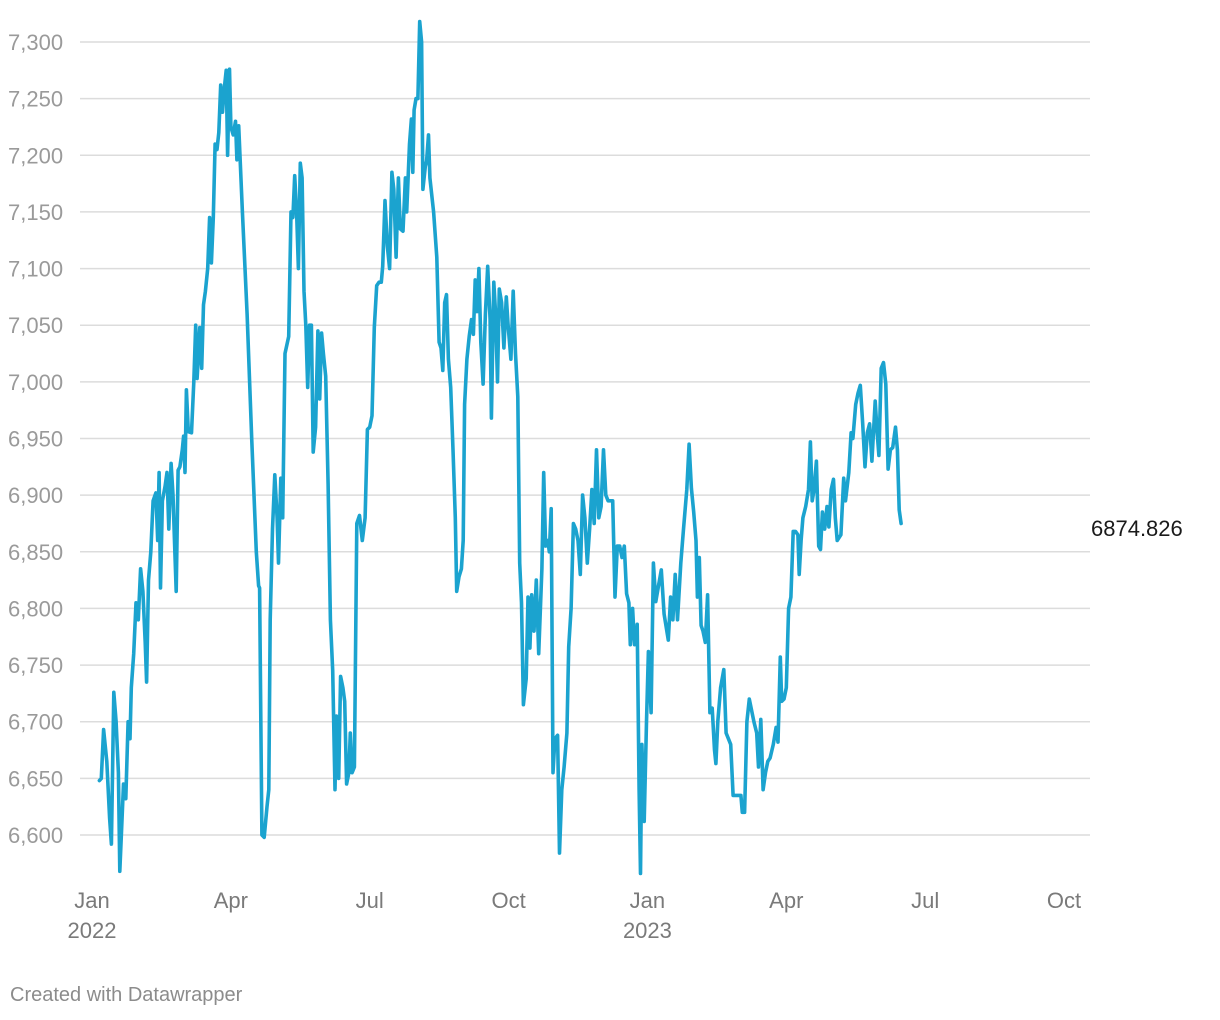  What do you see at coordinates (647, 930) in the screenshot?
I see `x-tick-year-label: 2023` at bounding box center [647, 930].